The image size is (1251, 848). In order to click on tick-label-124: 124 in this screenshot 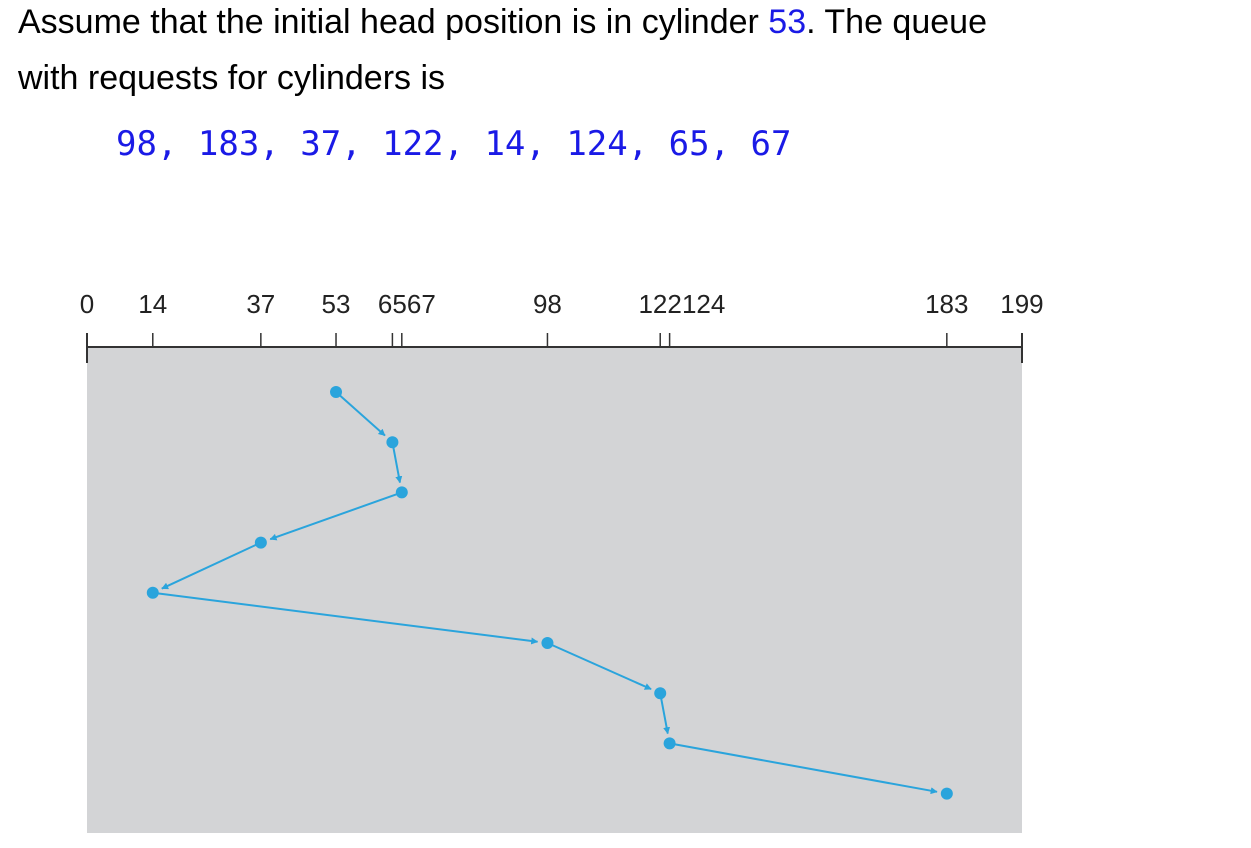, I will do `click(703, 304)`.